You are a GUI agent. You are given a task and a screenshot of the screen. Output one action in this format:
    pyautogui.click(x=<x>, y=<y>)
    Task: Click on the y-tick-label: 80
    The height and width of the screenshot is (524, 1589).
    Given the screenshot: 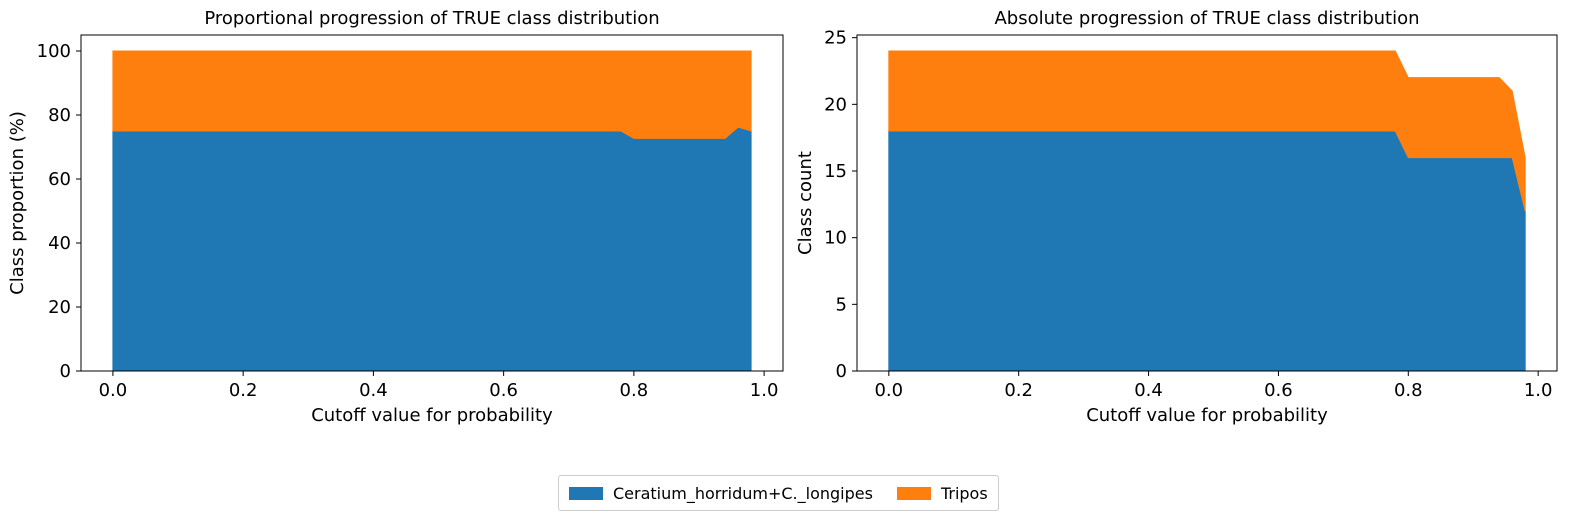 What is the action you would take?
    pyautogui.click(x=59, y=115)
    